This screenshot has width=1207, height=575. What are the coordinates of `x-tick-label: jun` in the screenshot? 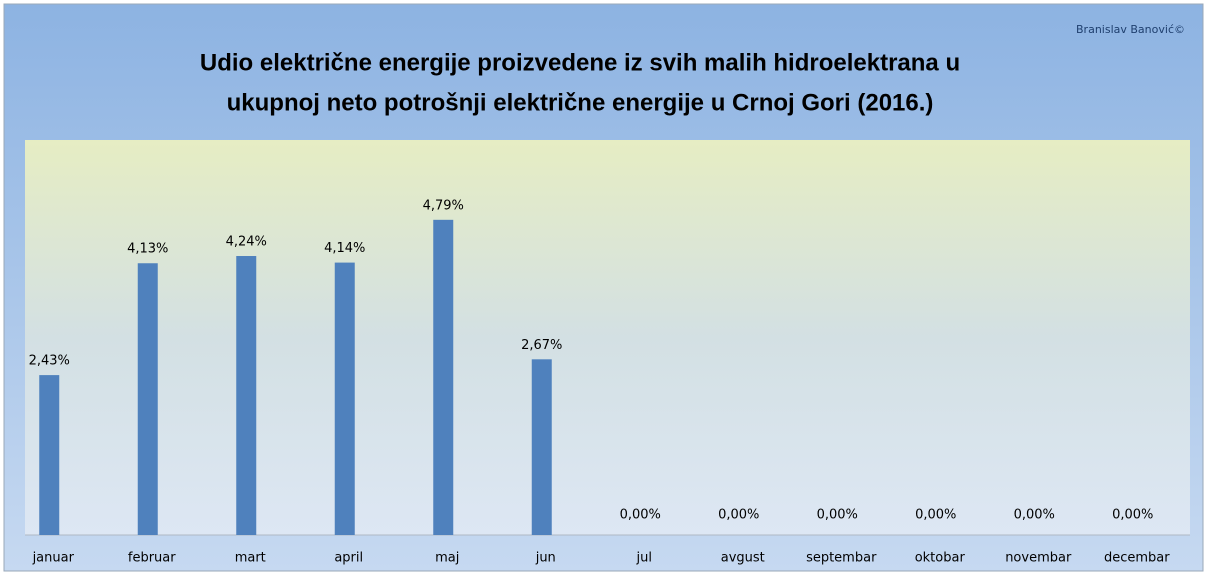 It's located at (545, 558).